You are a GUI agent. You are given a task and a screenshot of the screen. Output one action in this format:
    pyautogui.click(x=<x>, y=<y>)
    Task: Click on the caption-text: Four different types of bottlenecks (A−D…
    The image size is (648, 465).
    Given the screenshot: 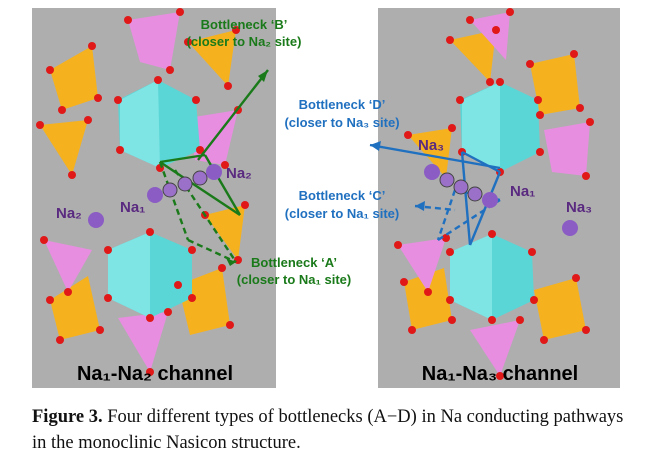 What is the action you would take?
    pyautogui.click(x=328, y=430)
    